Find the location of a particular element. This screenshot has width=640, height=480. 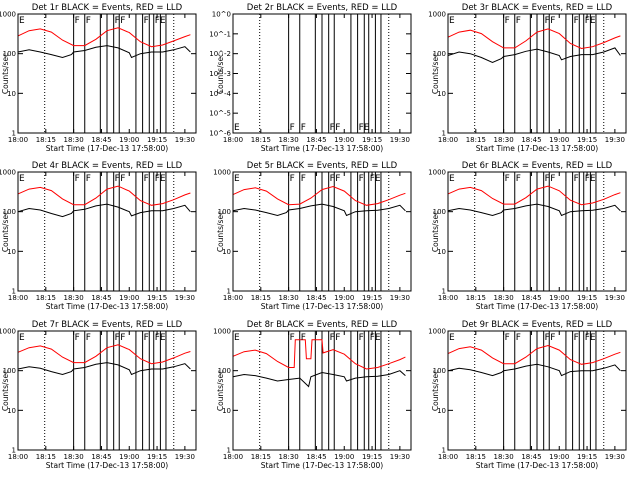

panel-title: Det 1r BLACK = Events, RED = LLD is located at coordinates (107, 8).